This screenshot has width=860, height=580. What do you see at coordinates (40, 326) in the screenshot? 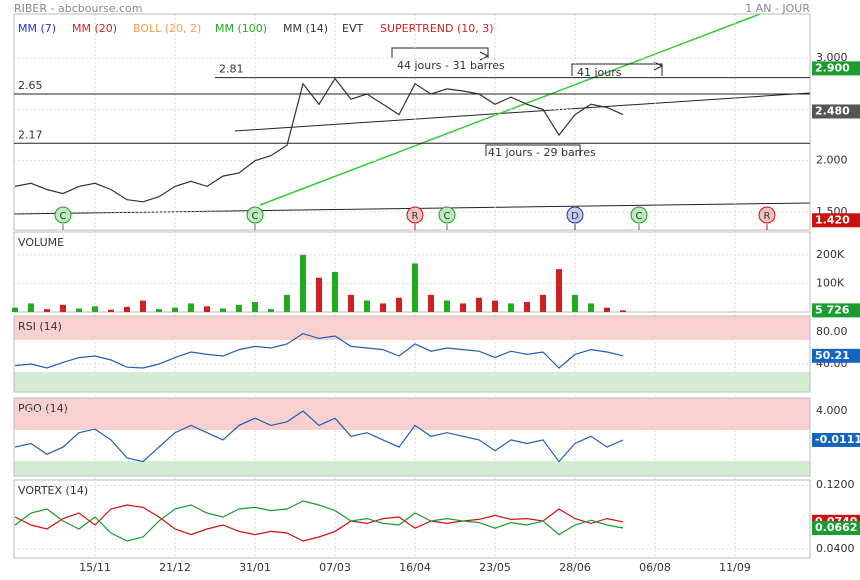
I see `panel-title: RSI (14)` at bounding box center [40, 326].